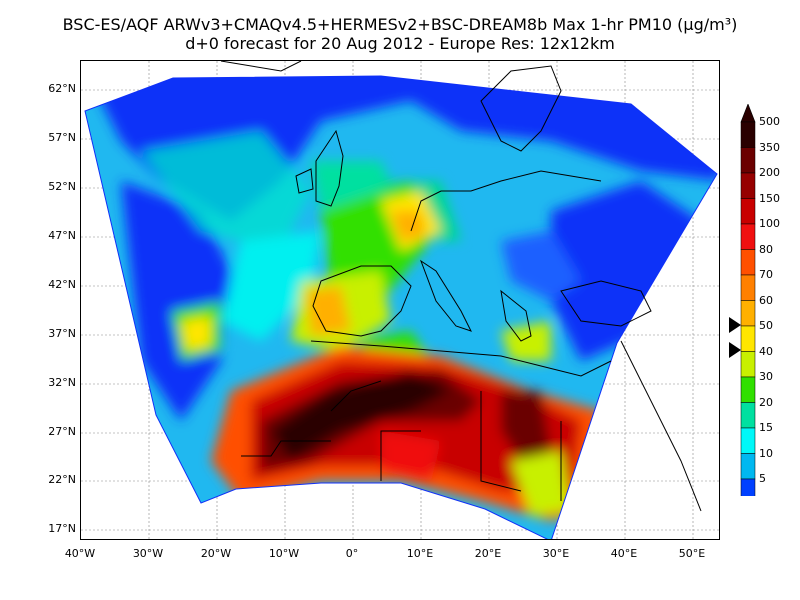 This screenshot has height=600, width=800. Describe the element at coordinates (766, 249) in the screenshot. I see `colorbar-tick-label: 80` at that location.